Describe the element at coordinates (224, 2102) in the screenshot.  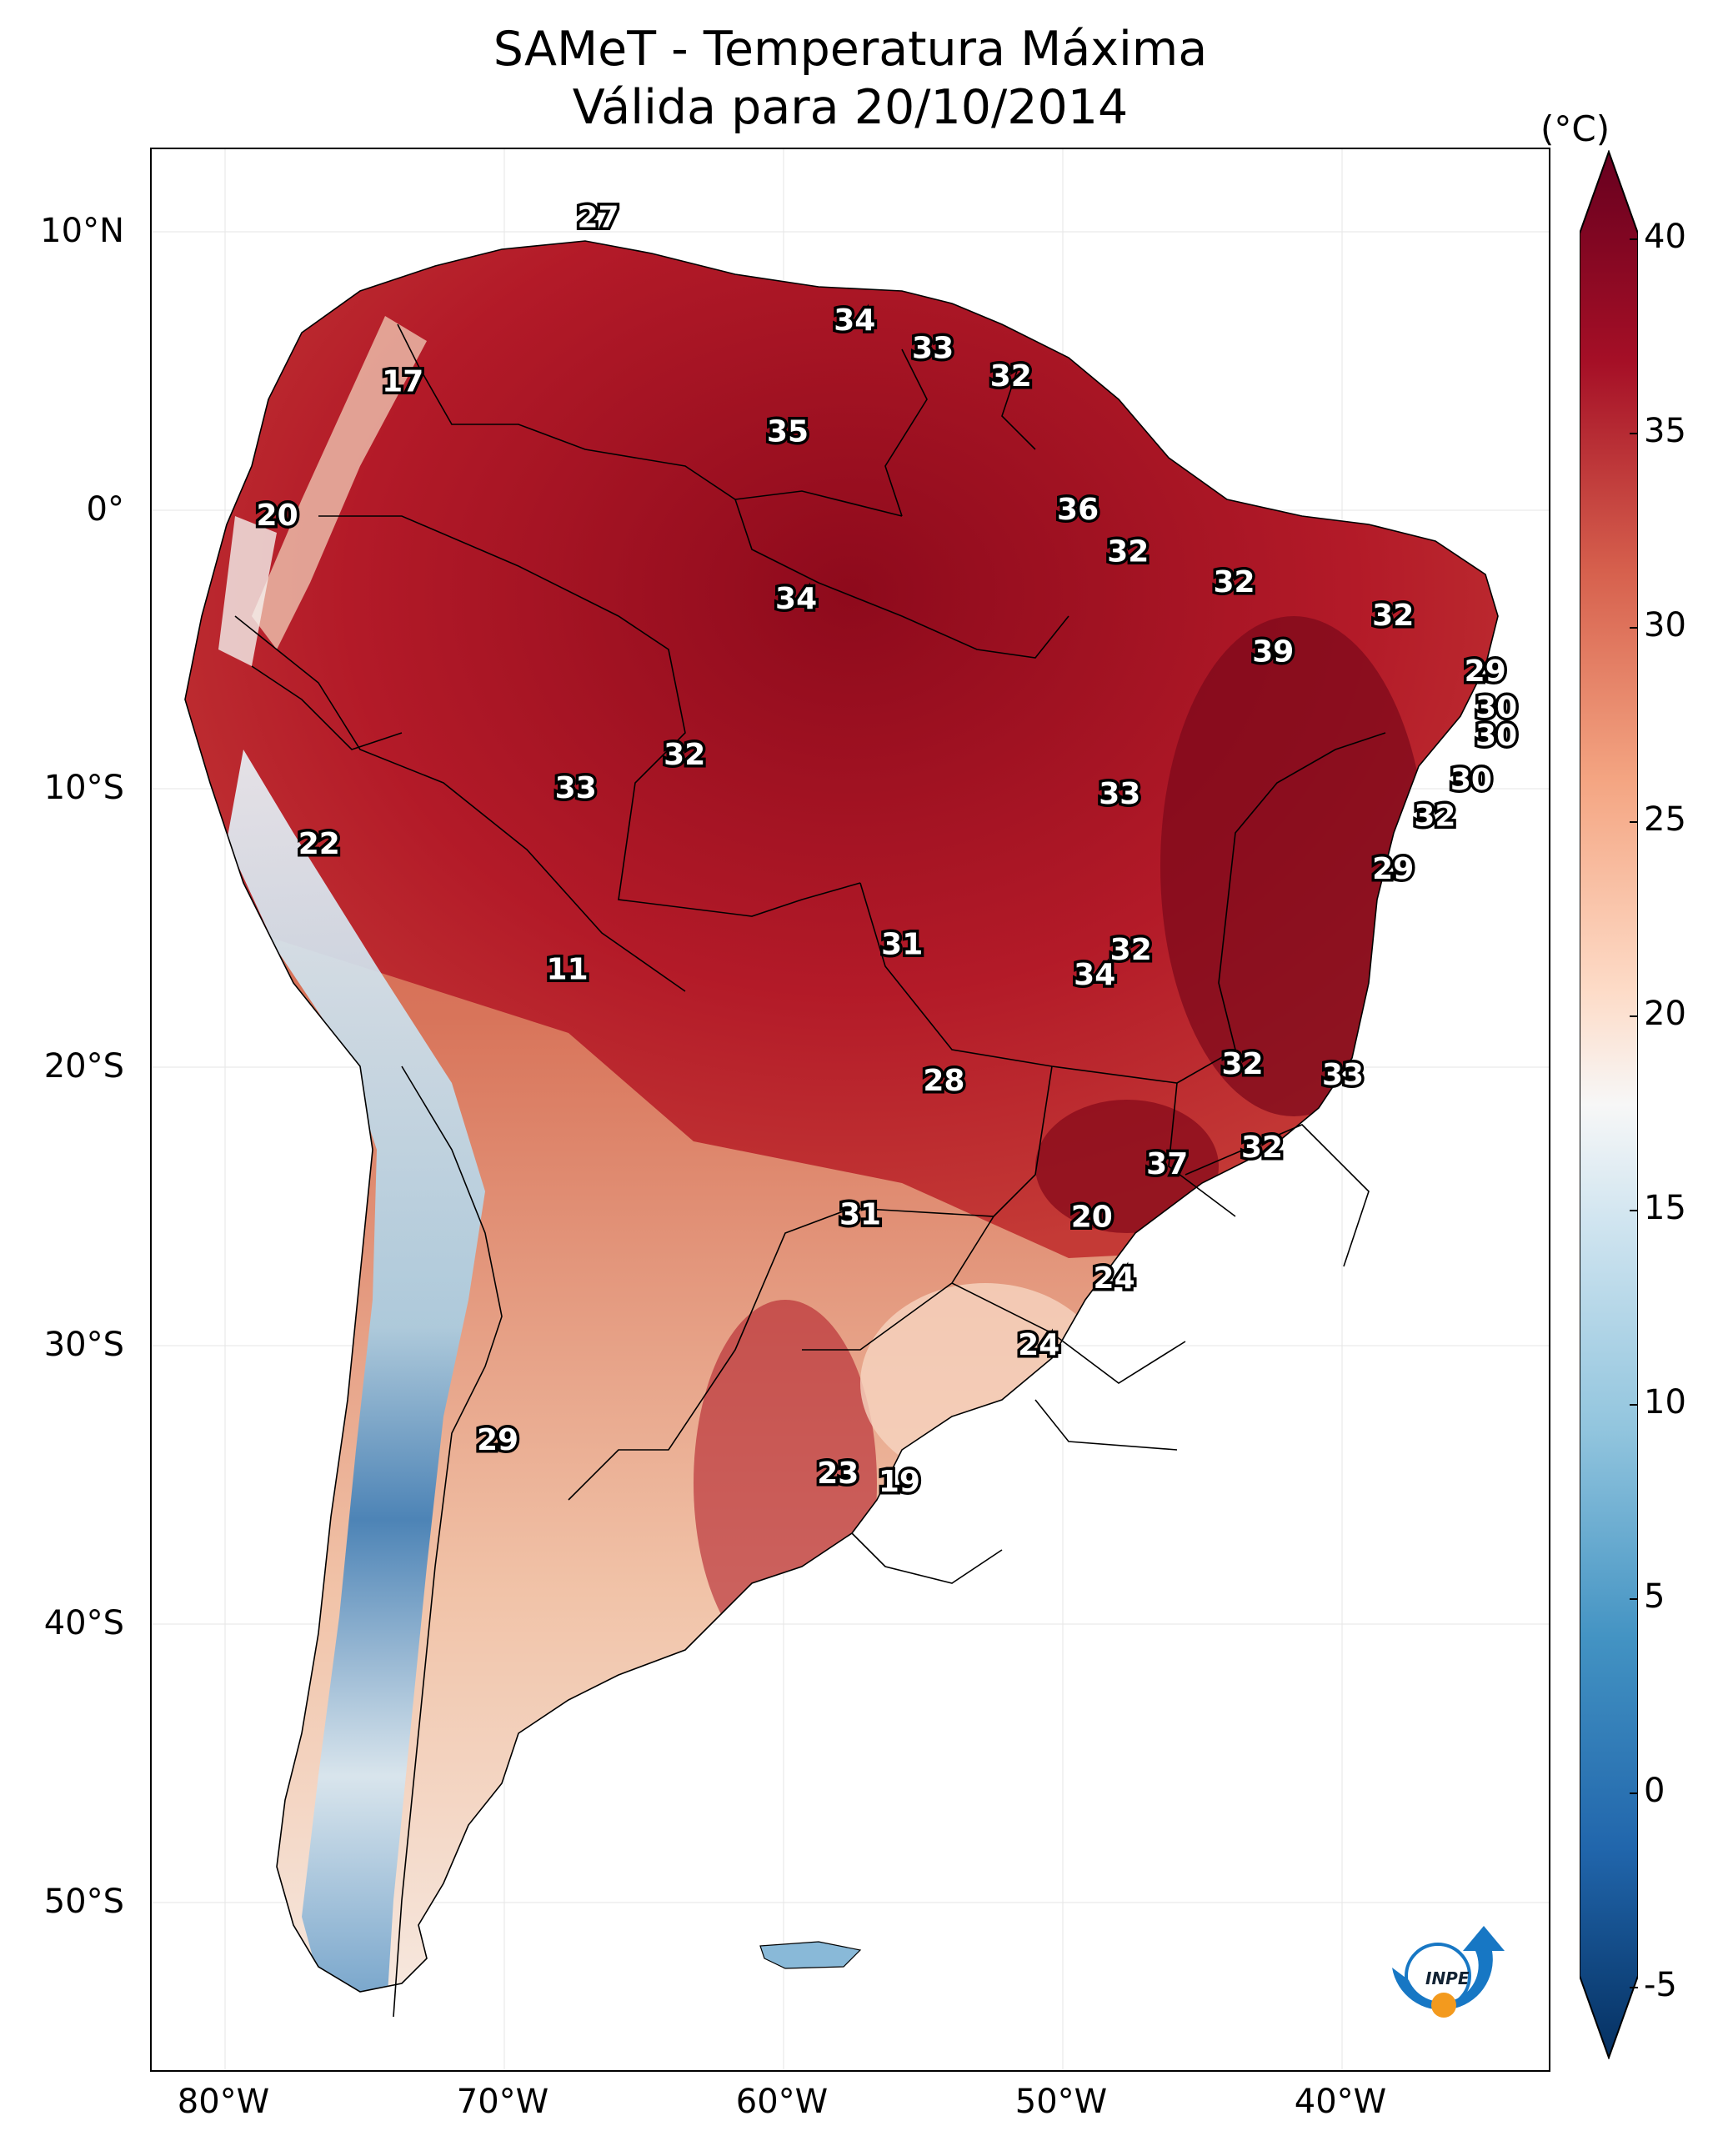
I see `lon-tick-label: 80°W` at that location.